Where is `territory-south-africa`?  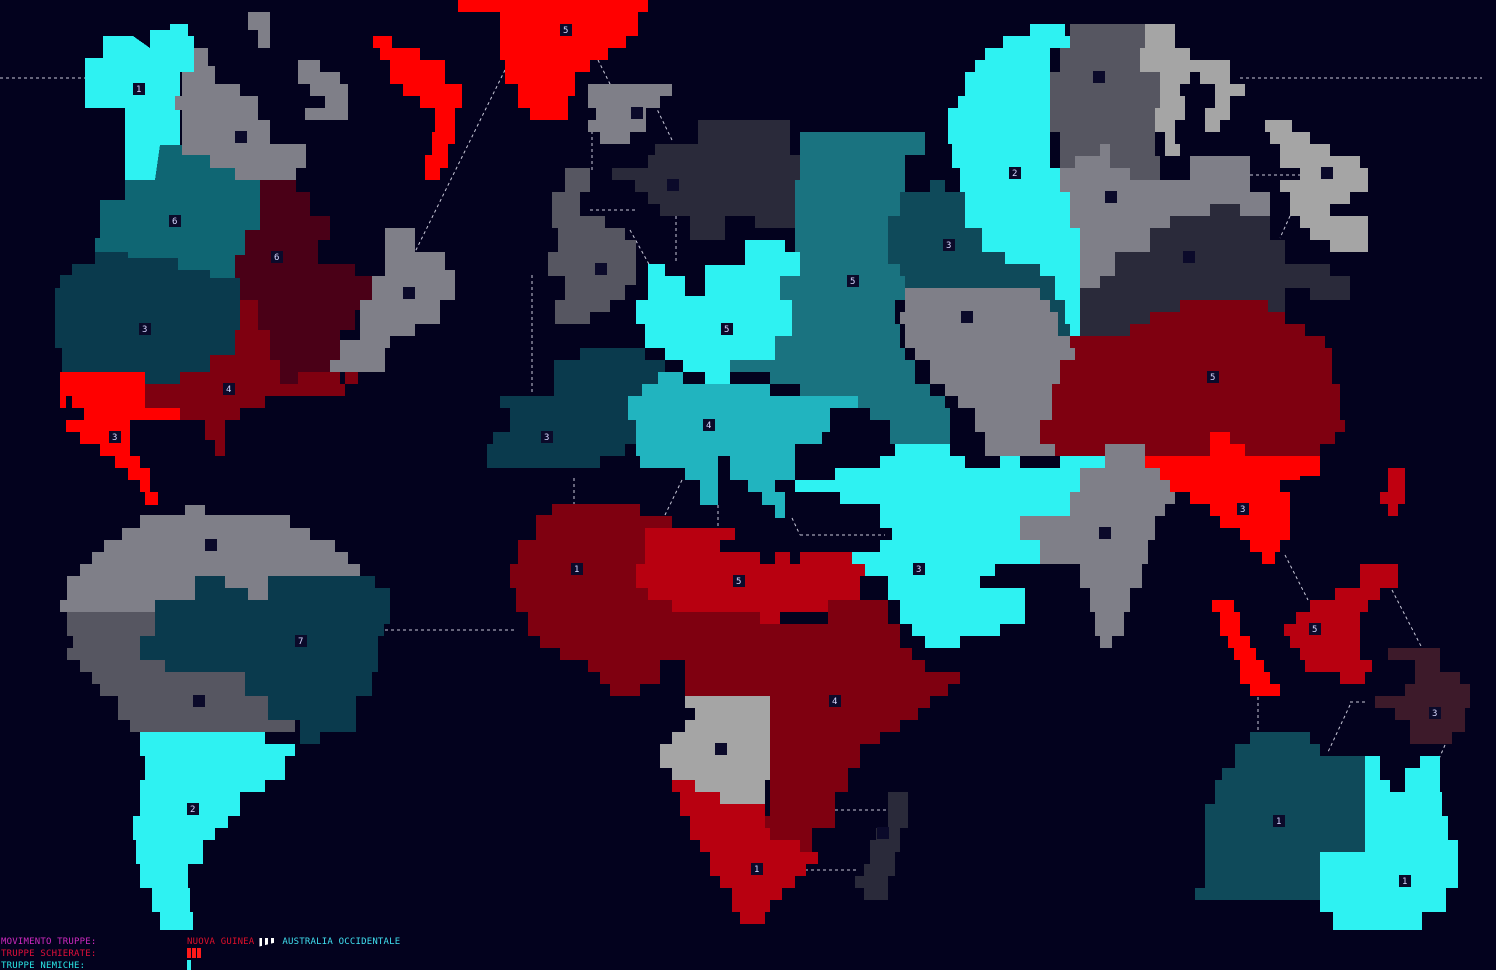 territory-south-africa is located at coordinates (745, 852).